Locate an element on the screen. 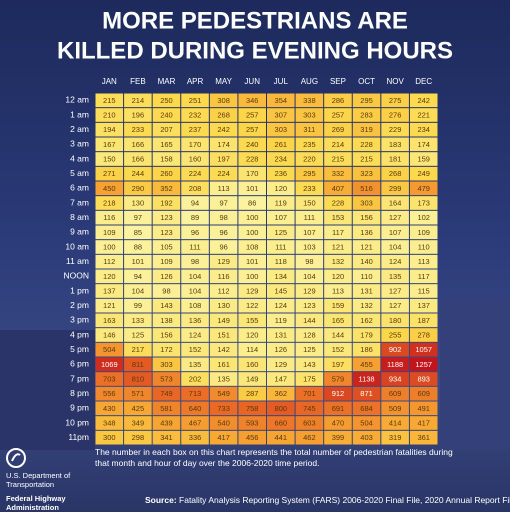 Image resolution: width=510 pixels, height=512 pixels. cell-label: 242 is located at coordinates (223, 129).